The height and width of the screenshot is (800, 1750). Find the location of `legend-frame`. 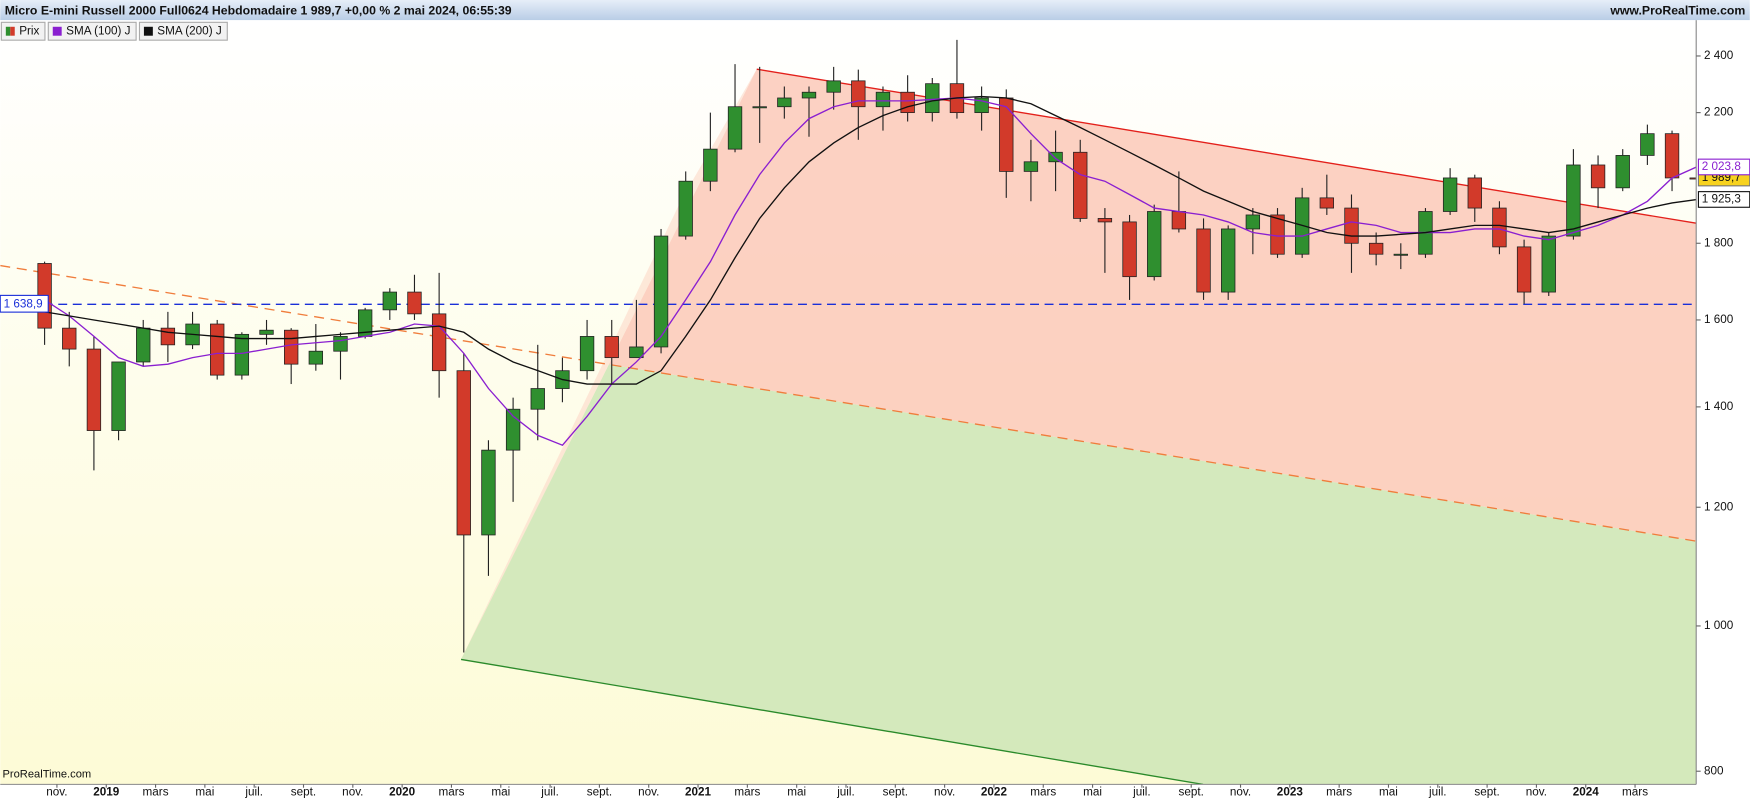

legend-frame is located at coordinates (183, 31).